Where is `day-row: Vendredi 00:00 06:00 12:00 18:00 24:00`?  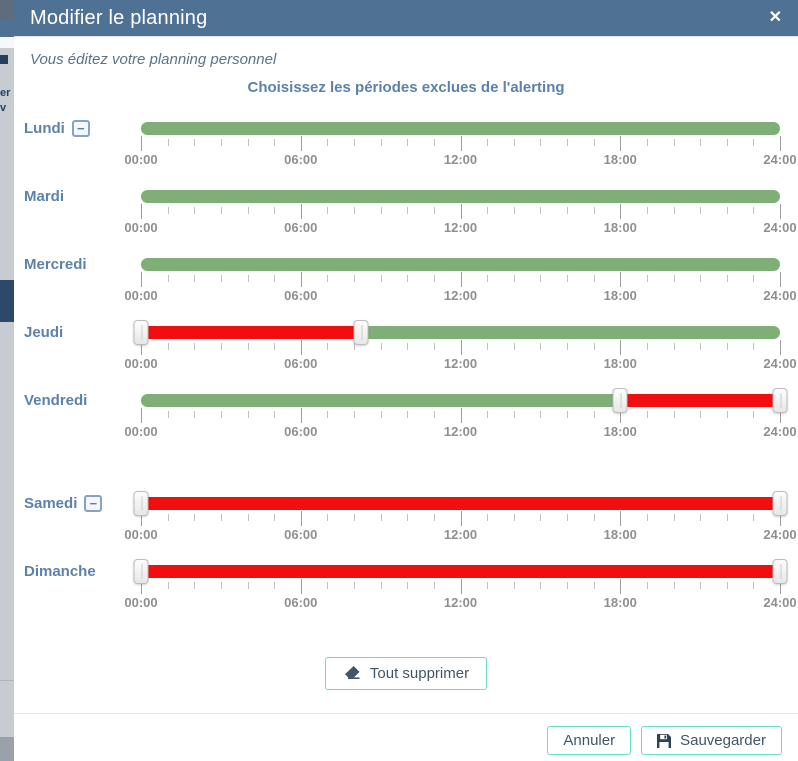 day-row: Vendredi 00:00 06:00 12:00 18:00 24:00 is located at coordinates (406, 414).